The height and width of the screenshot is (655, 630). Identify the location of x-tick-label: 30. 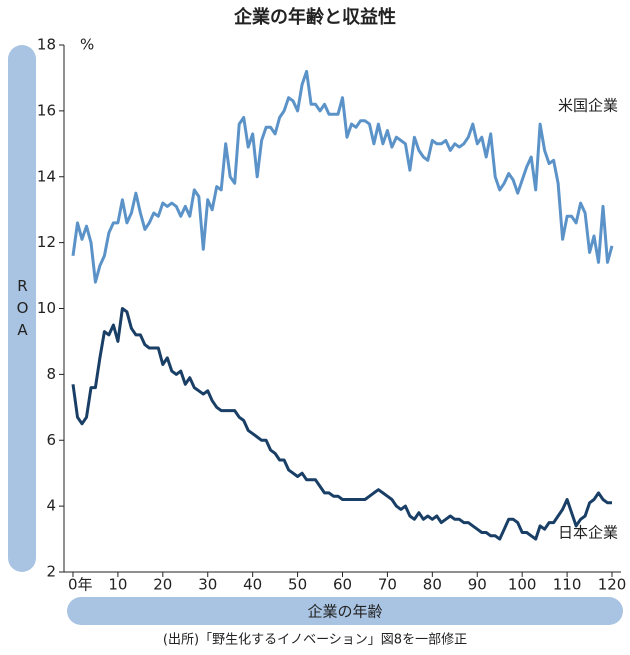
(207, 585).